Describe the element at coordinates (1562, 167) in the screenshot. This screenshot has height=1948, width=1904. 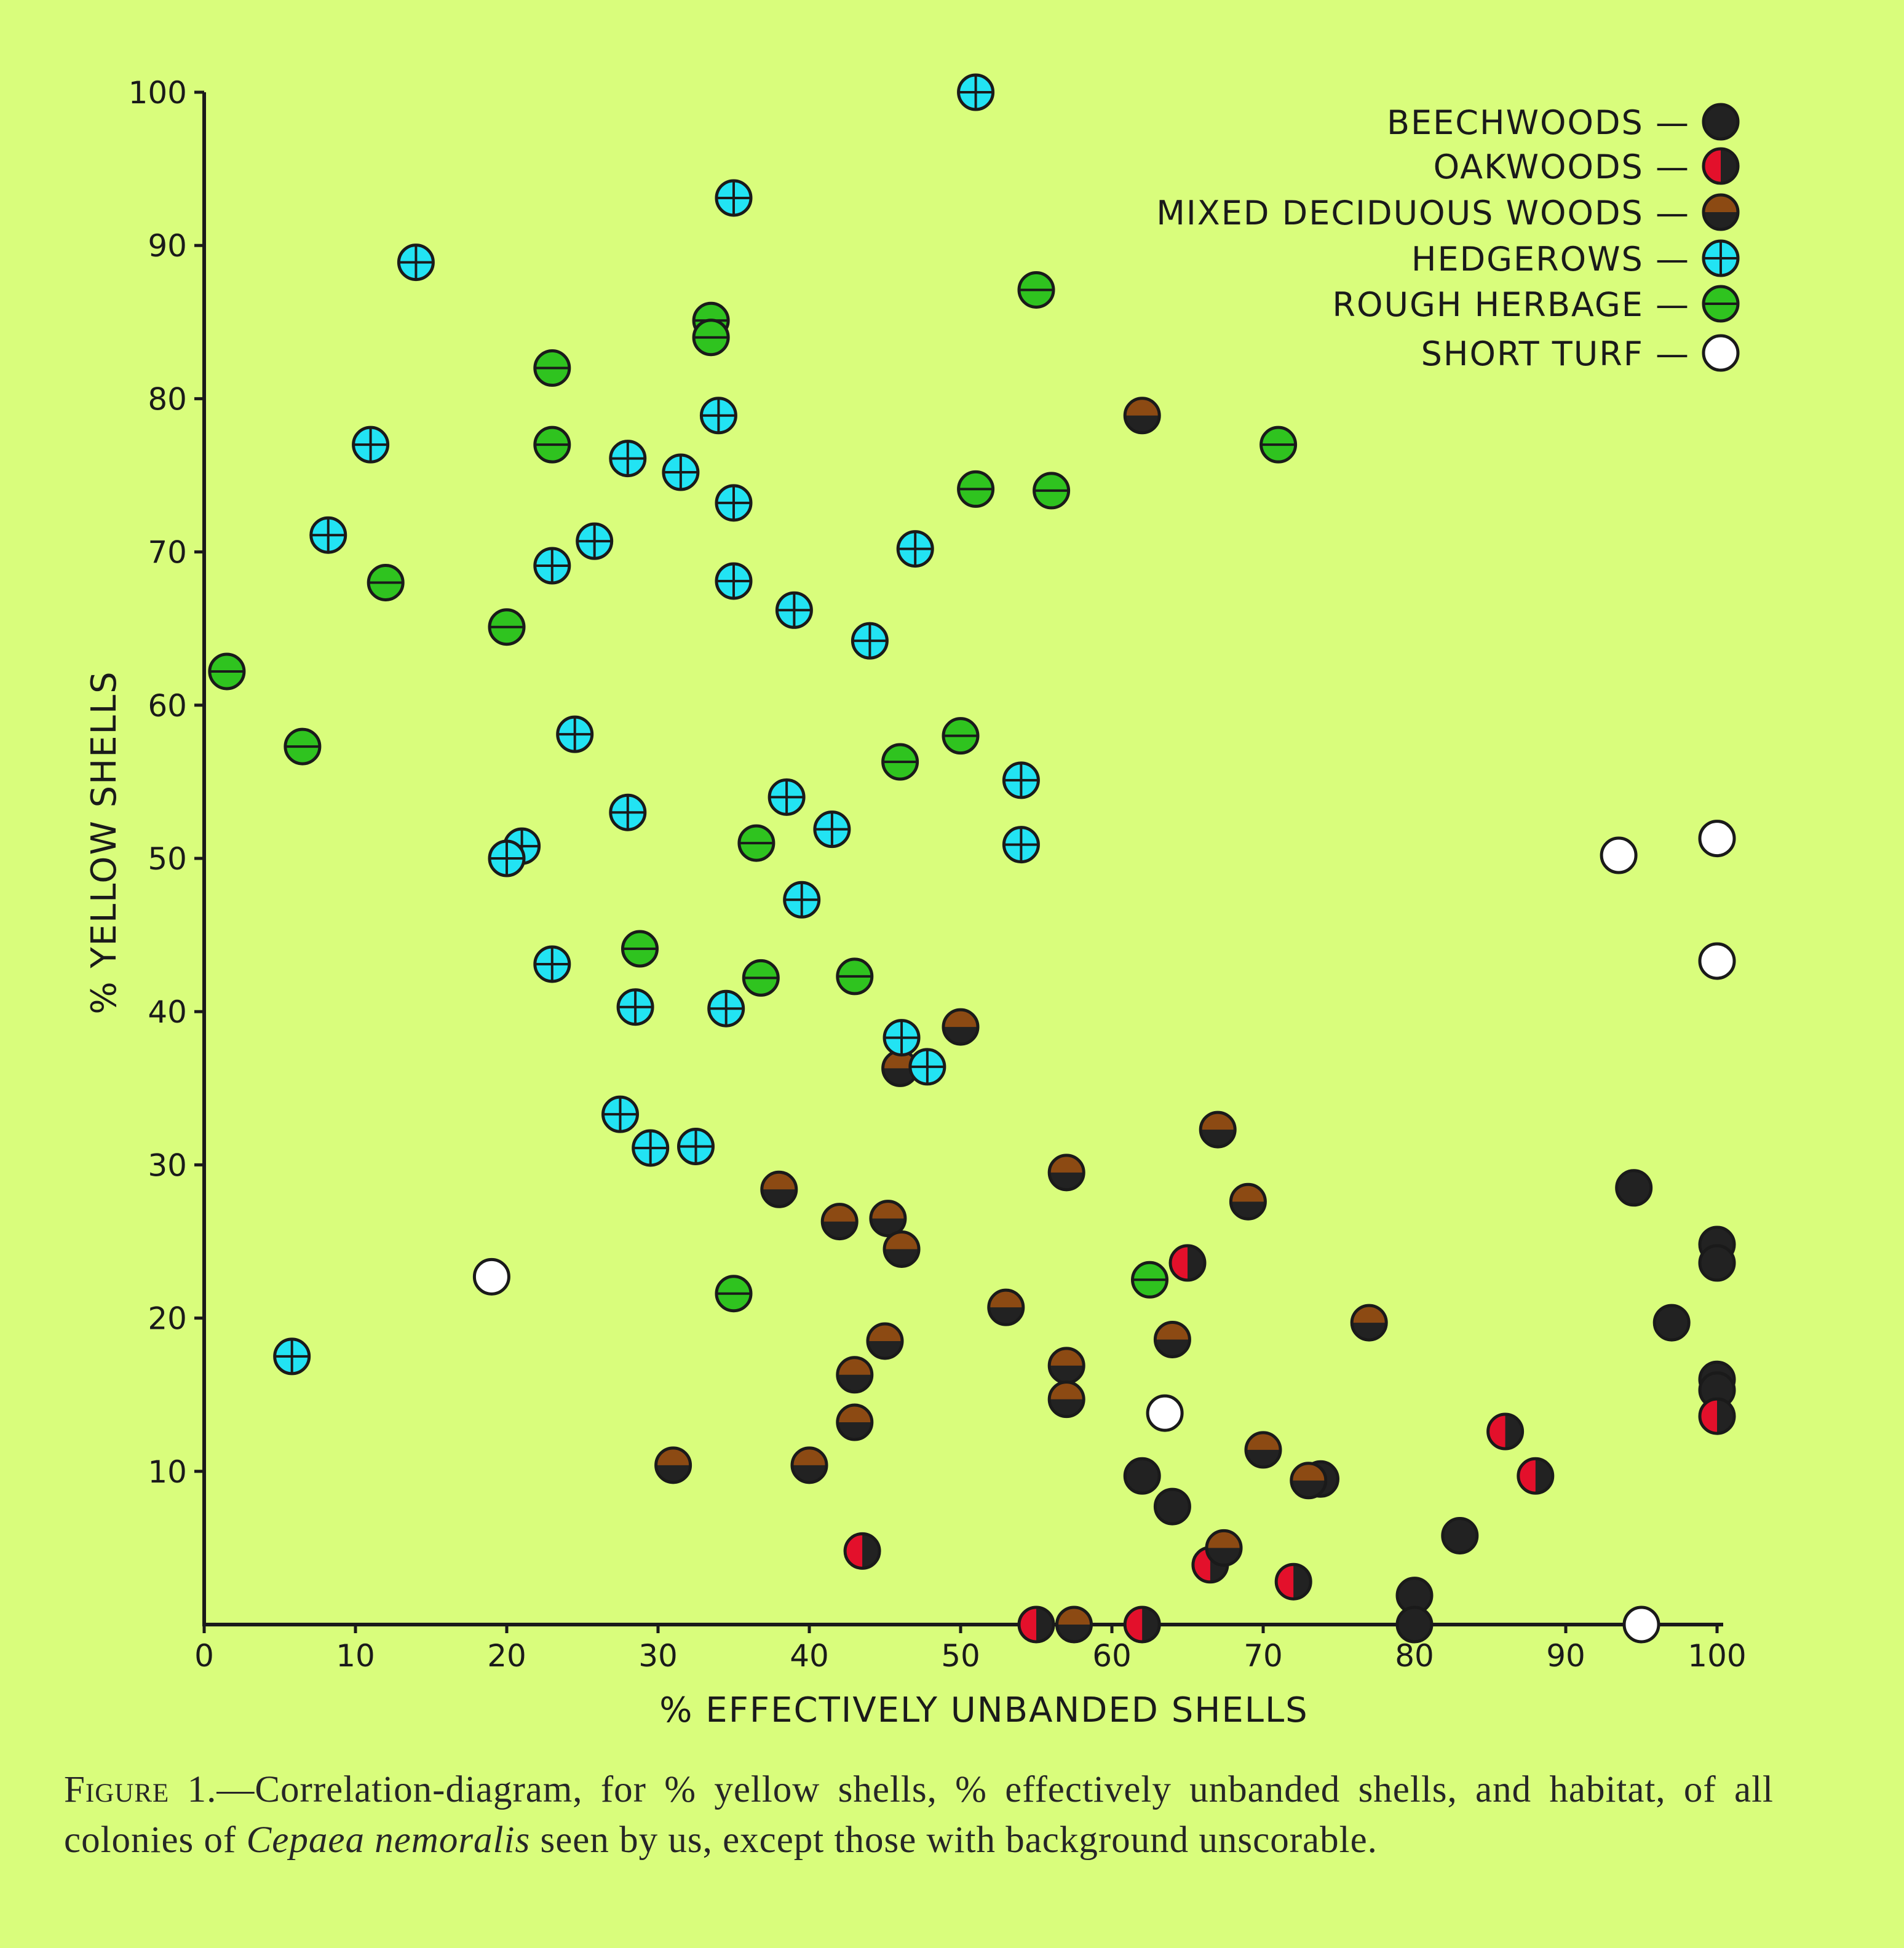
I see `legend-label: OAKWOODS —` at that location.